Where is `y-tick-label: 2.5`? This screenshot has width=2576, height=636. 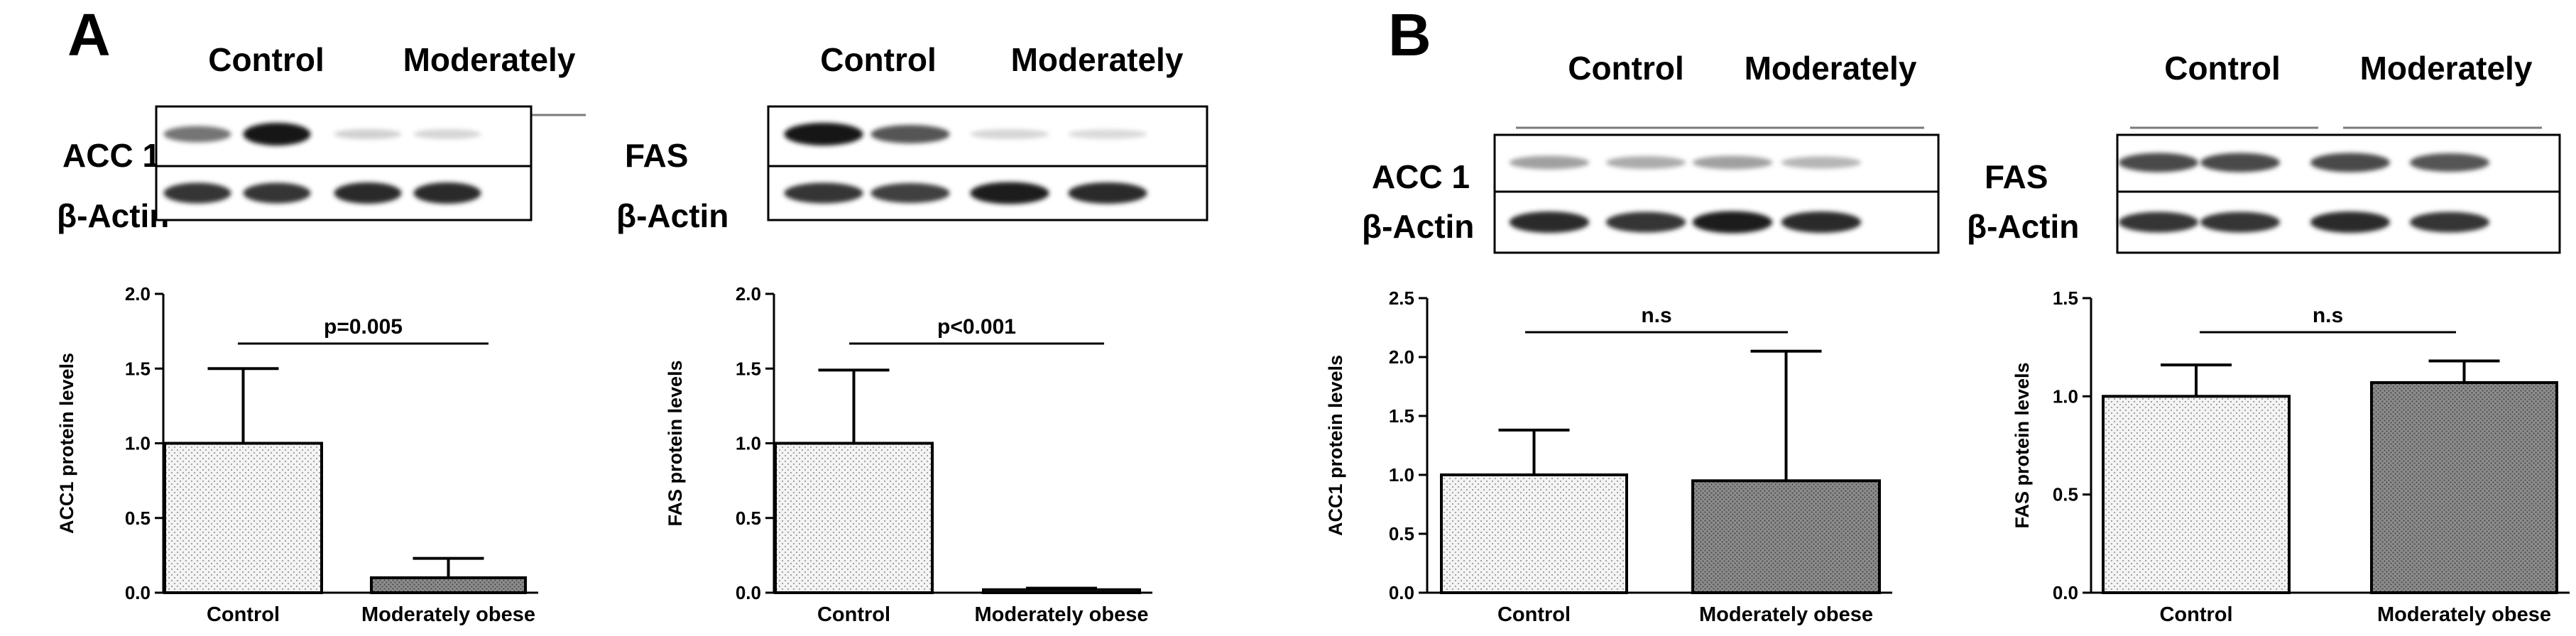
y-tick-label: 2.5 is located at coordinates (1401, 298).